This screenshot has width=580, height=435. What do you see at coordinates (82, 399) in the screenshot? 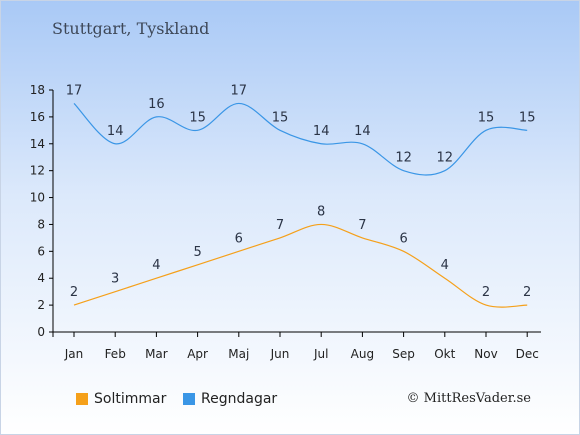
I see `legend-swatch-soltimmar` at bounding box center [82, 399].